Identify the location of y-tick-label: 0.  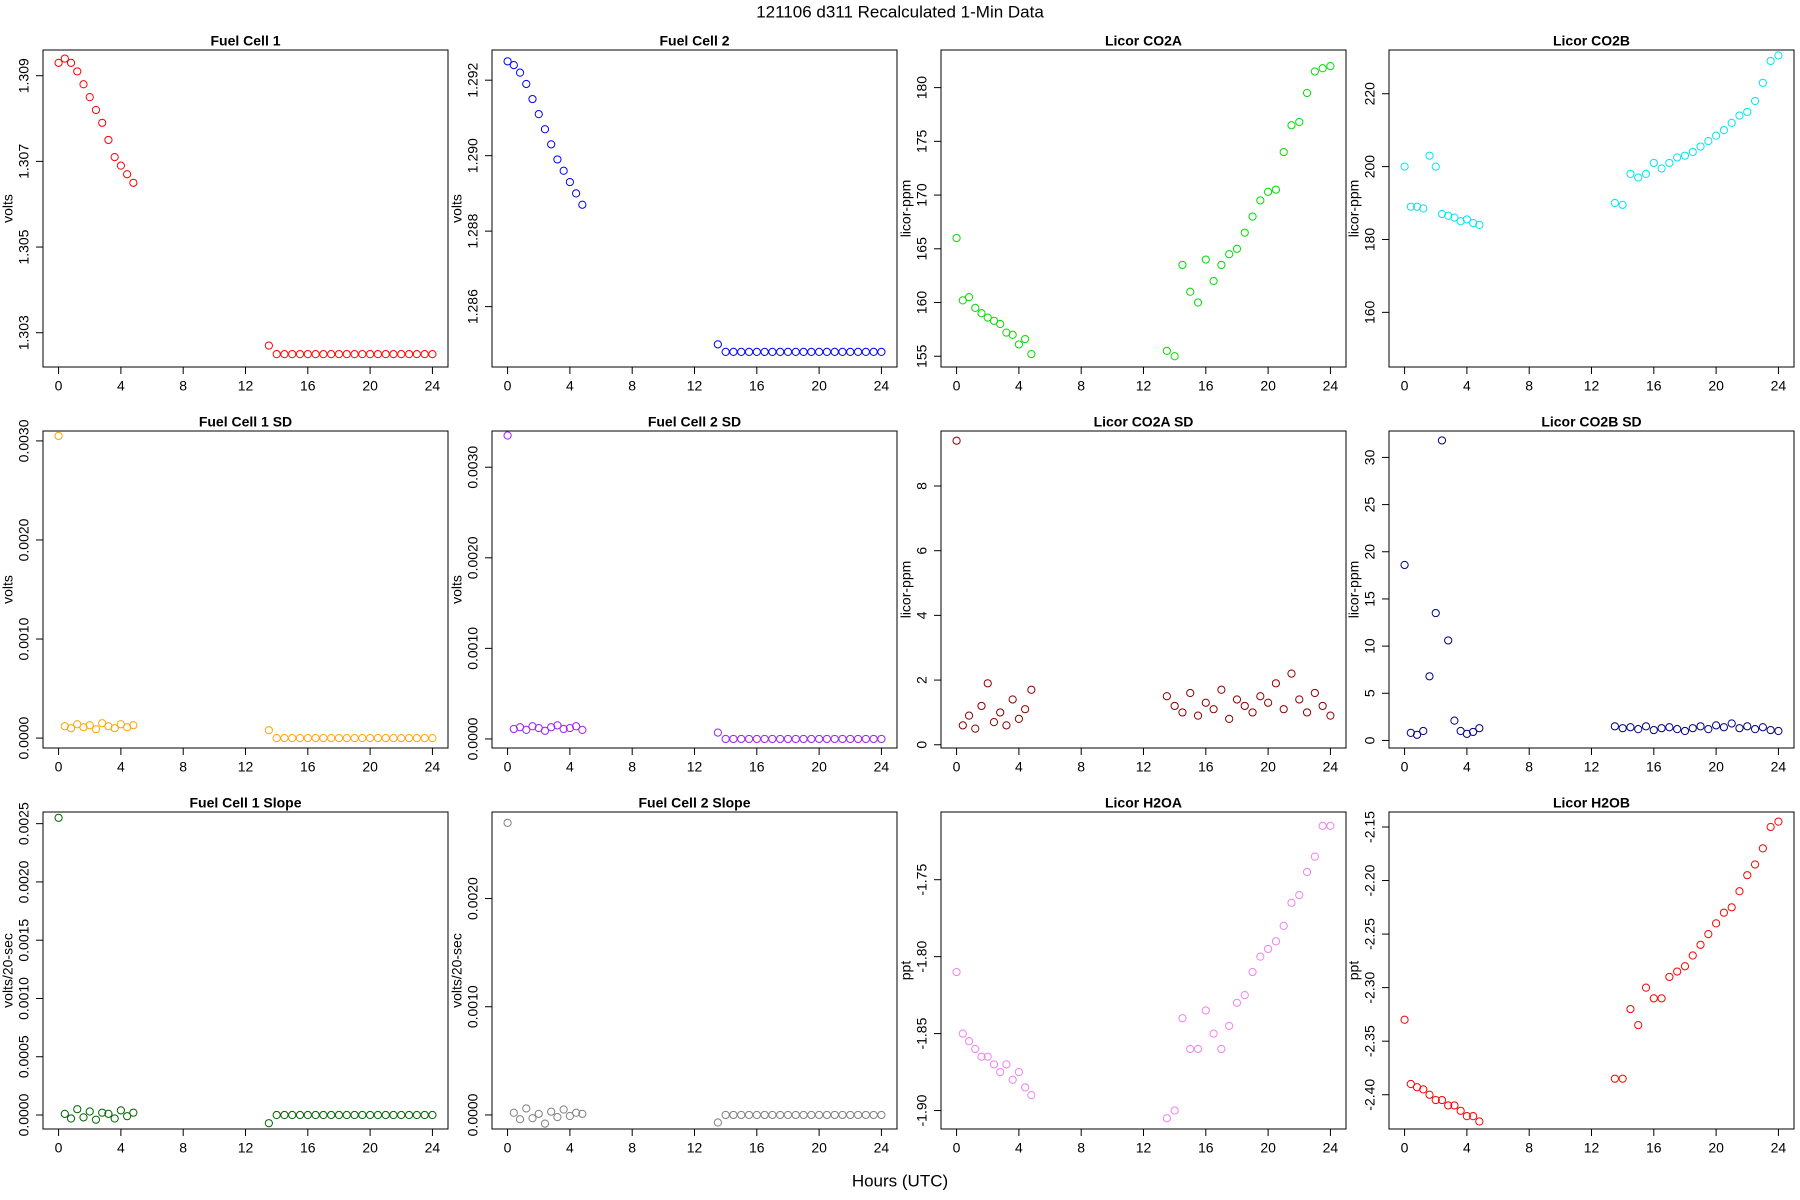
(922, 745).